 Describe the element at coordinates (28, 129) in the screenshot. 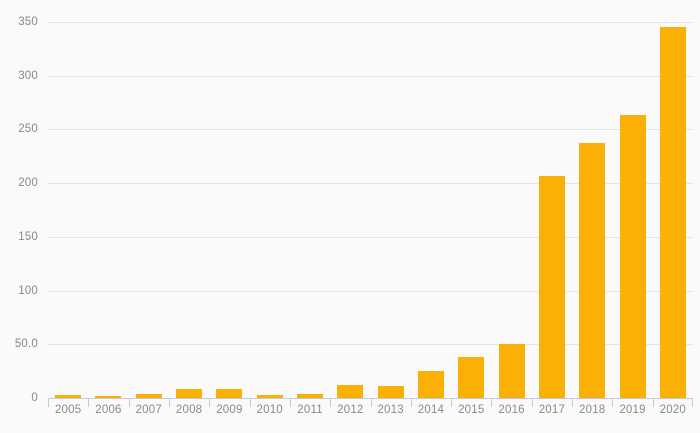

I see `y-axis-tick-label: 250` at that location.